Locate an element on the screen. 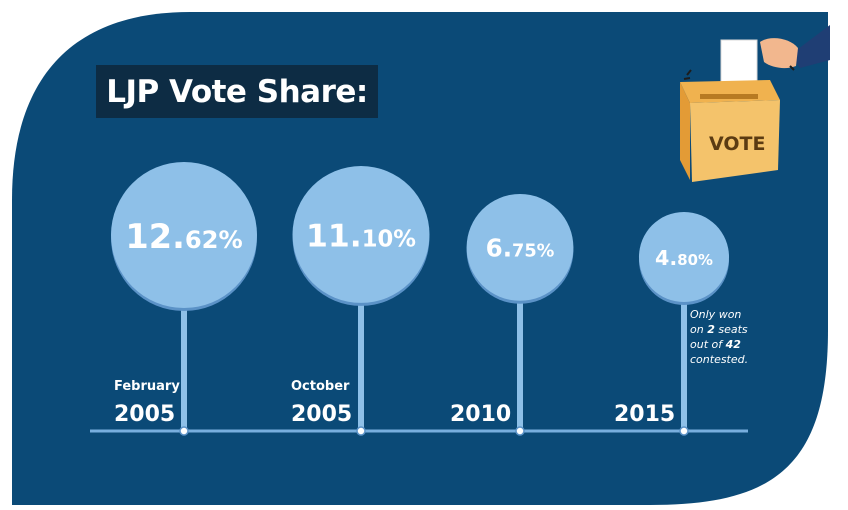 The height and width of the screenshot is (510, 848). value-label: 4.80% is located at coordinates (684, 258).